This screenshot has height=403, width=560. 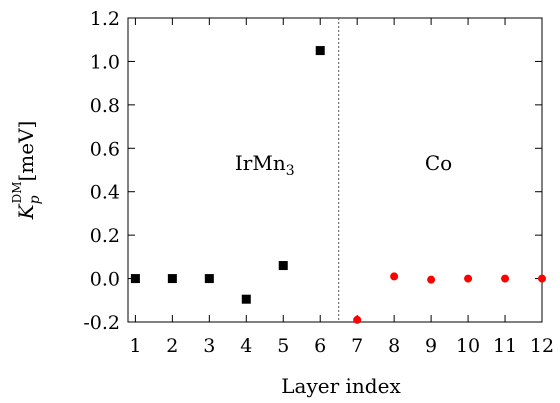 What do you see at coordinates (105, 19) in the screenshot?
I see `y-tick-label: 1.2` at bounding box center [105, 19].